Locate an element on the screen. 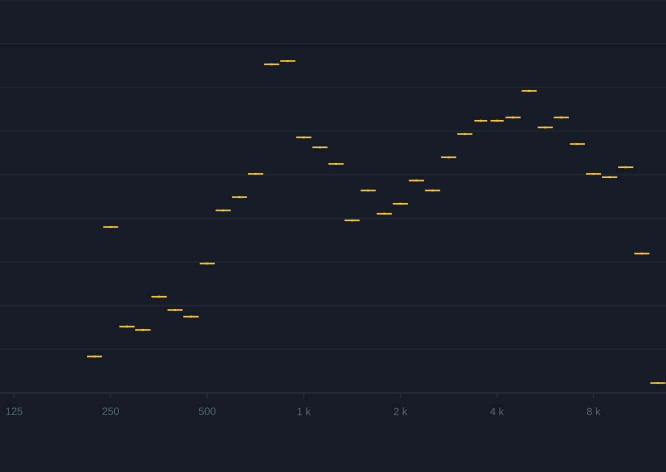 The width and height of the screenshot is (666, 472). x-tick-label: 500 is located at coordinates (207, 411).